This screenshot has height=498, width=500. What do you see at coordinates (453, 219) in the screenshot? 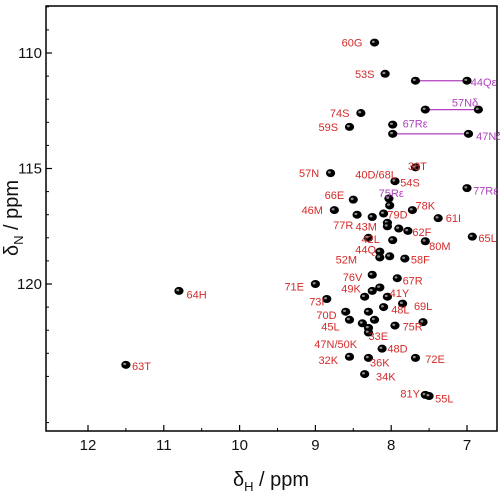
I see `peak-label-61i: 61I` at bounding box center [453, 219].